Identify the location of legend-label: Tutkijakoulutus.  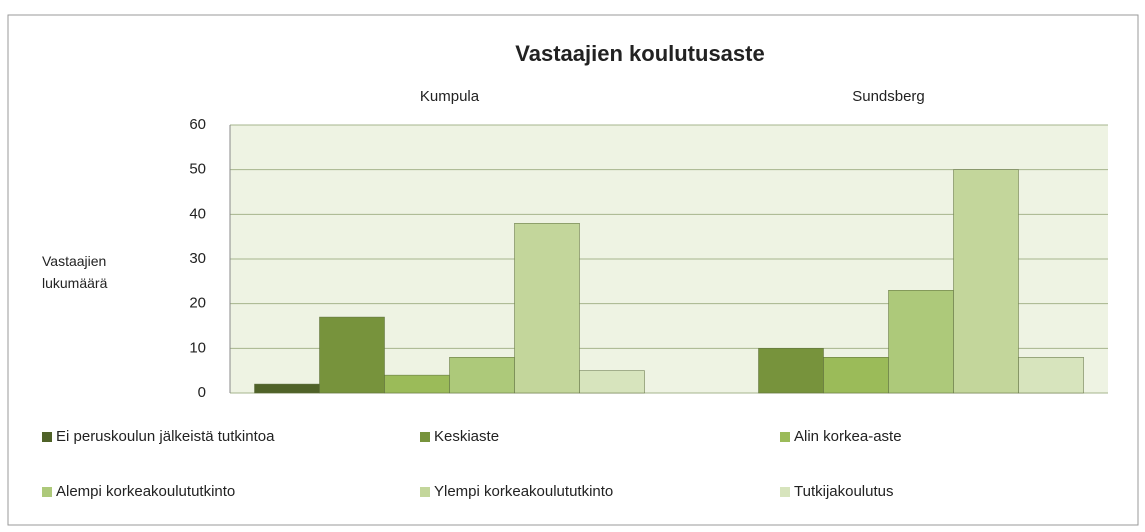
(844, 491).